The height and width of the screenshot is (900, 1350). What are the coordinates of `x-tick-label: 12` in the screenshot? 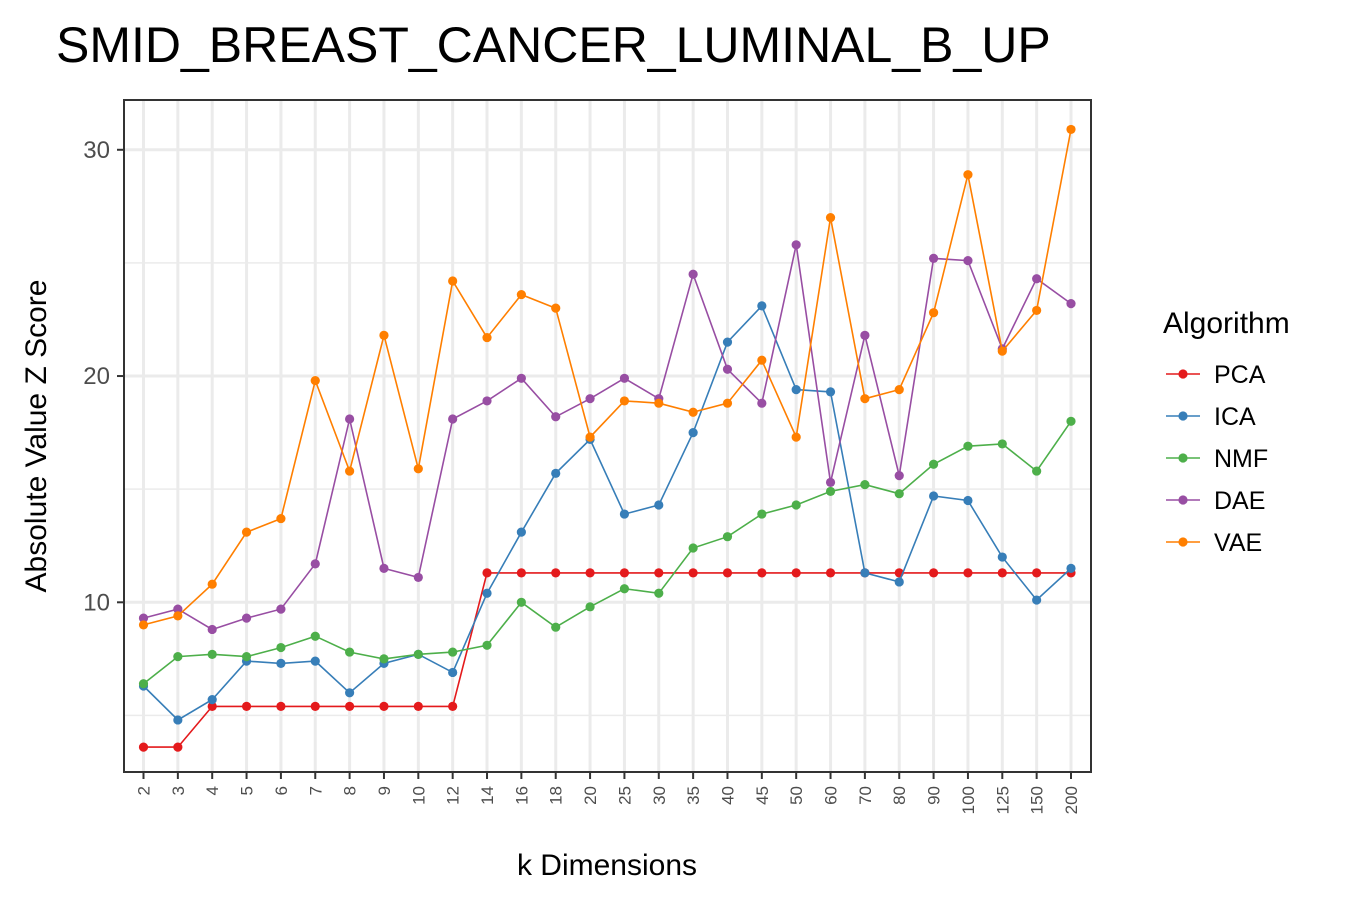 It's located at (453, 795).